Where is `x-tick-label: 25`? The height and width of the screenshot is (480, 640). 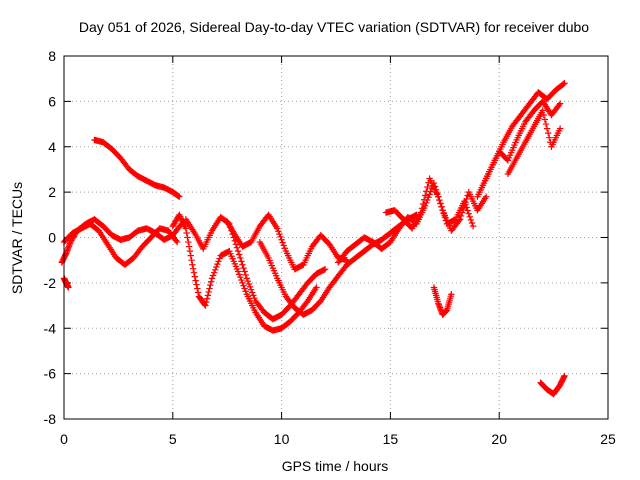
x-tick-label: 25 is located at coordinates (608, 439).